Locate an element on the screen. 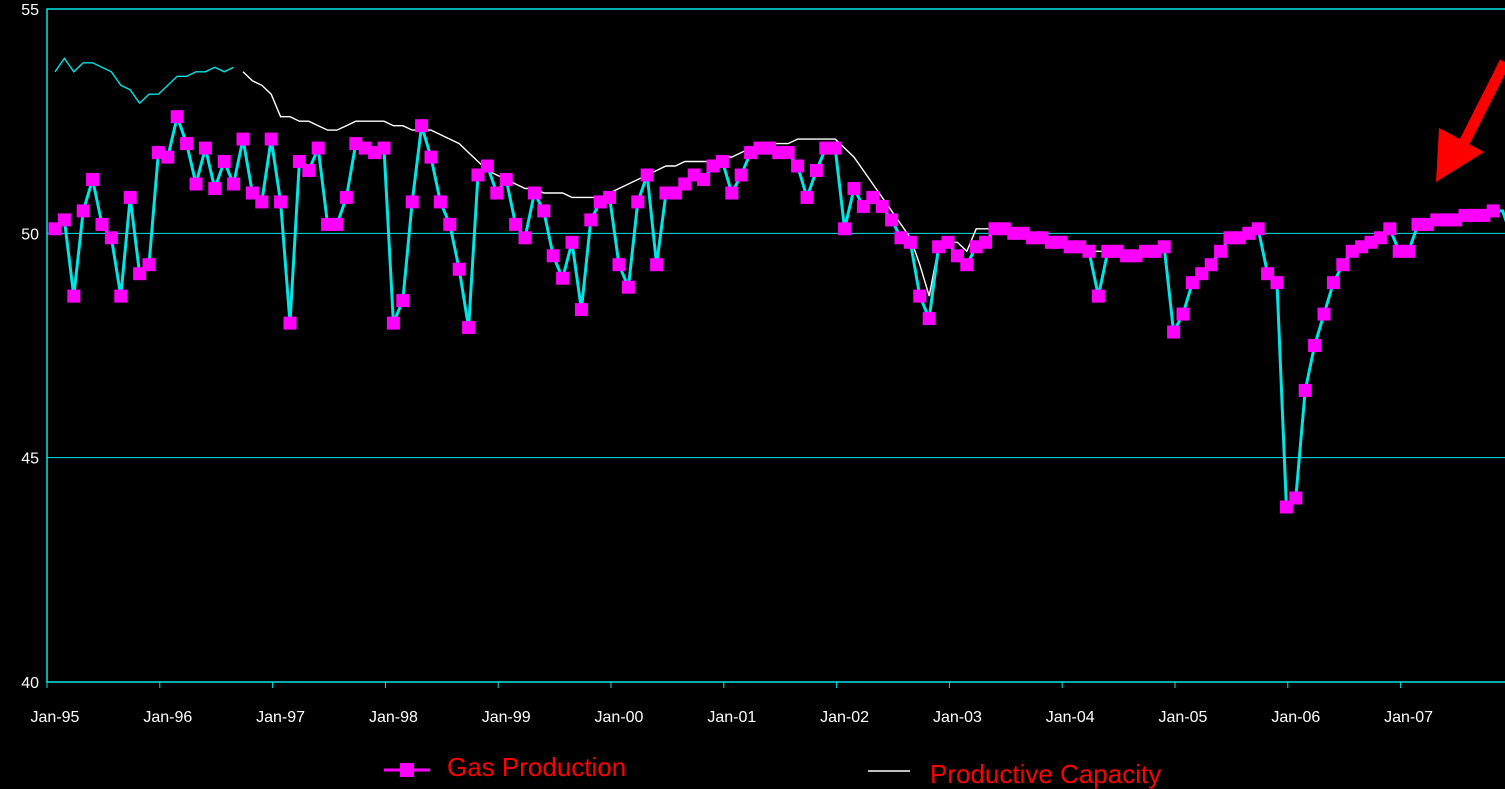  arrow-head is located at coordinates (1460, 155).